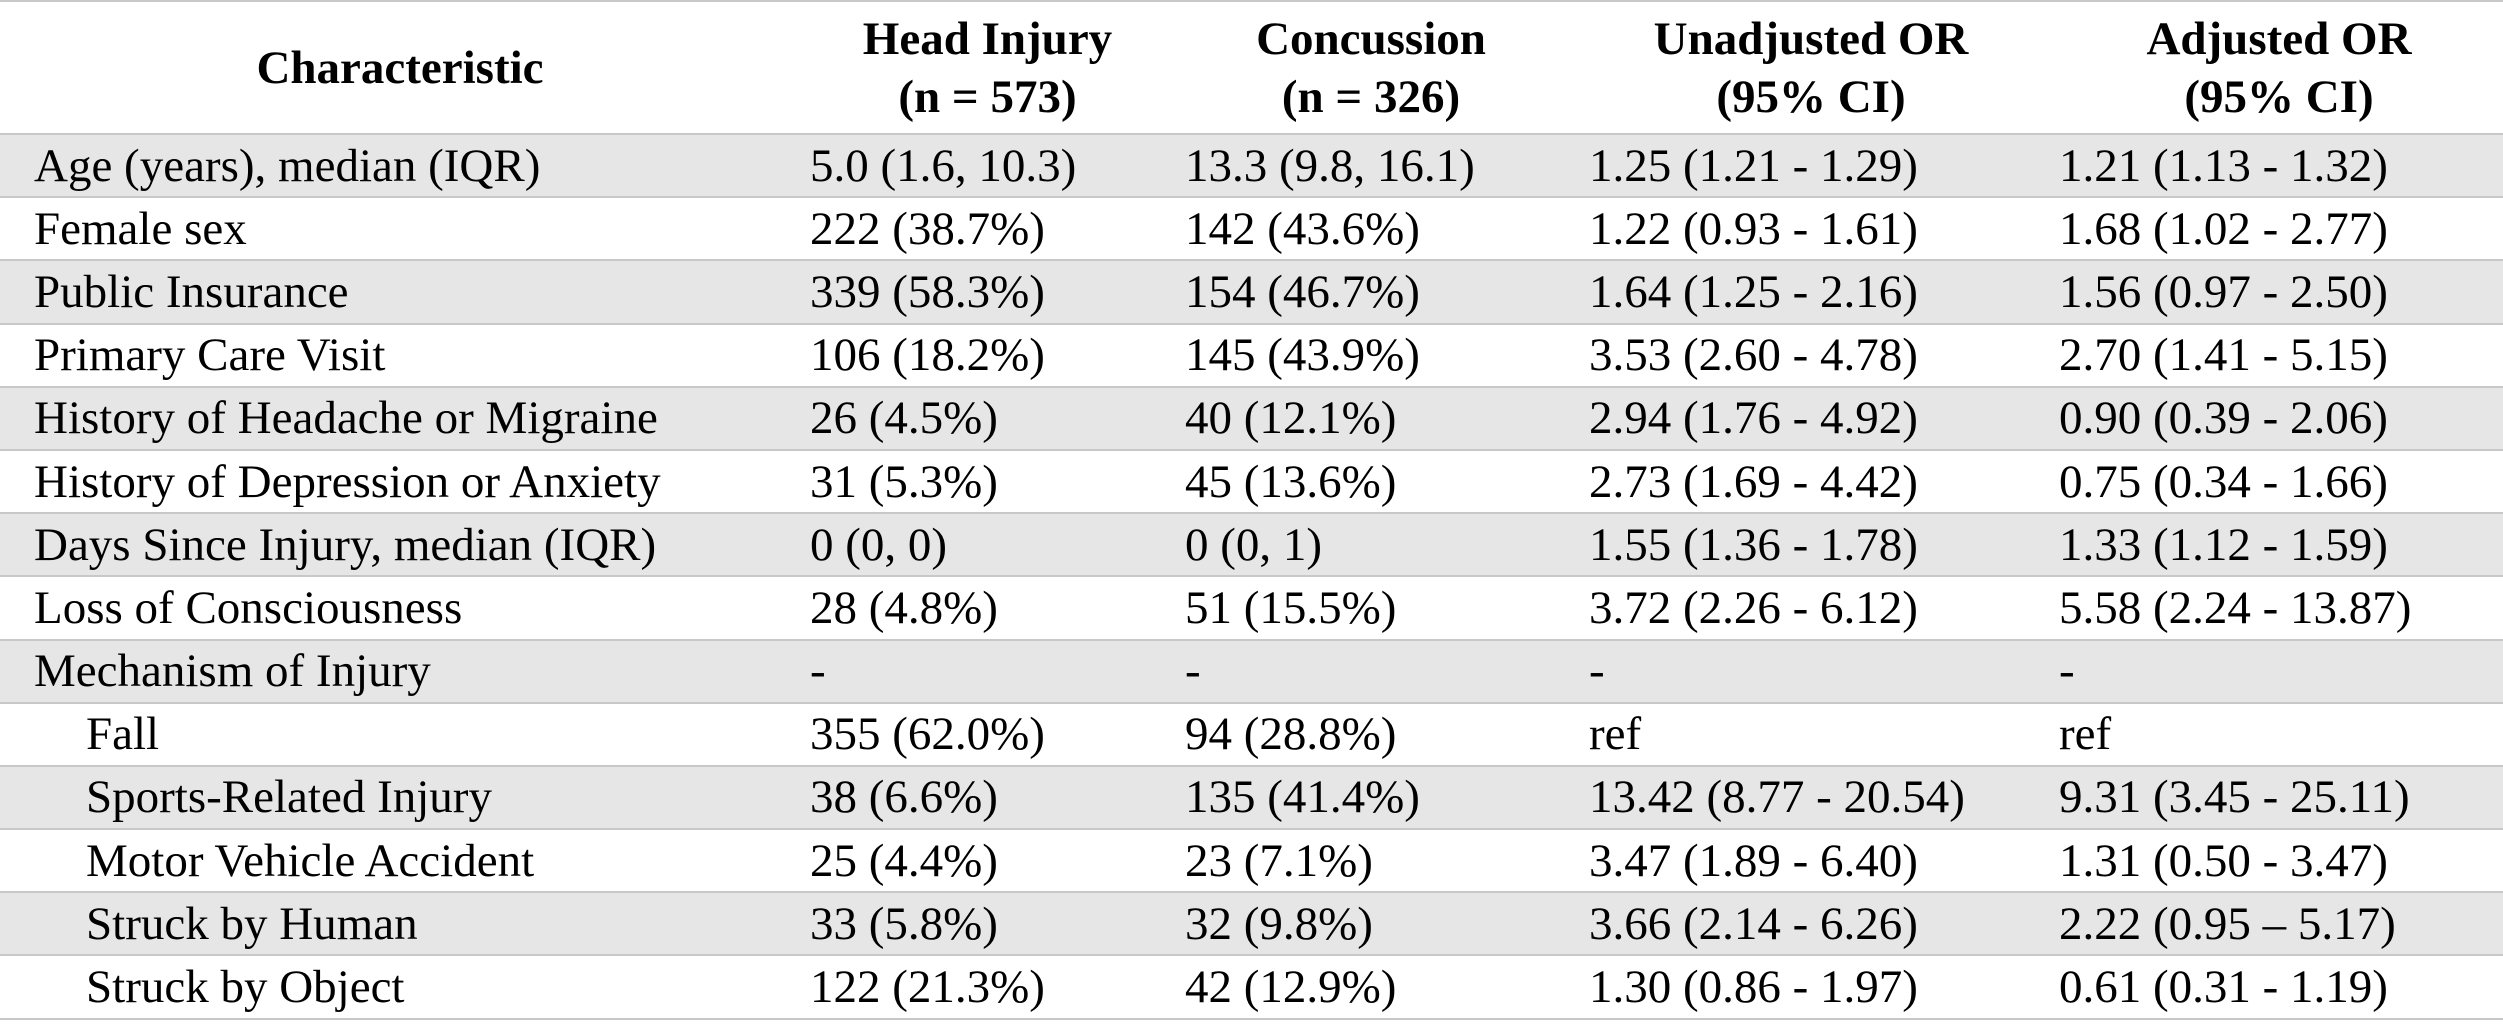 This screenshot has height=1029, width=2503. I want to click on header-line: (n = 573), so click(987, 96).